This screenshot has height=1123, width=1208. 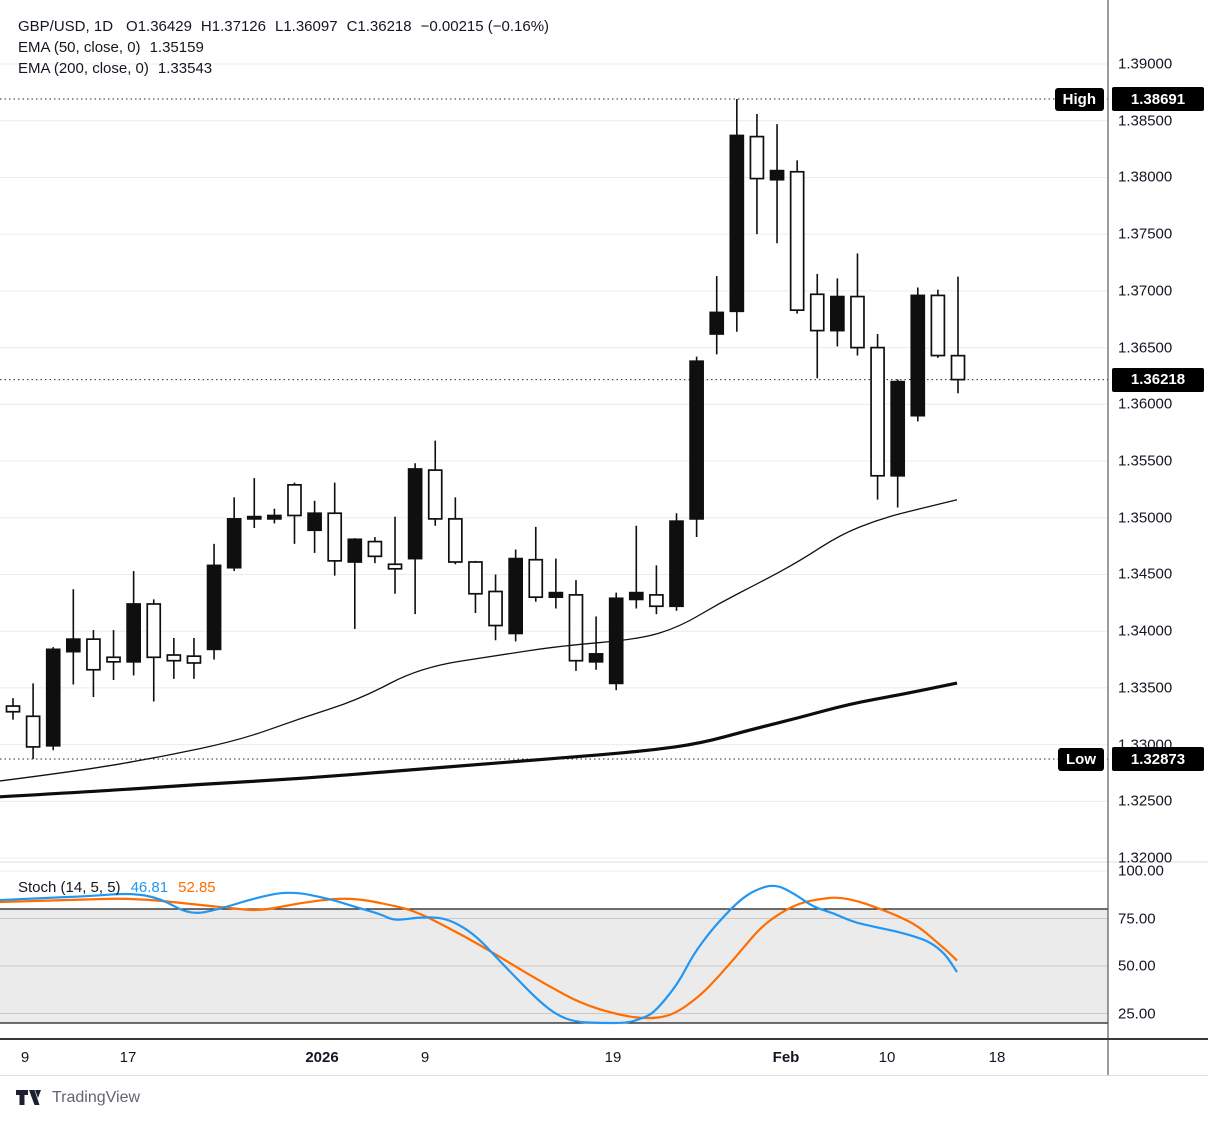 I want to click on change-value: −0.00215 (−0.16%), so click(x=485, y=26).